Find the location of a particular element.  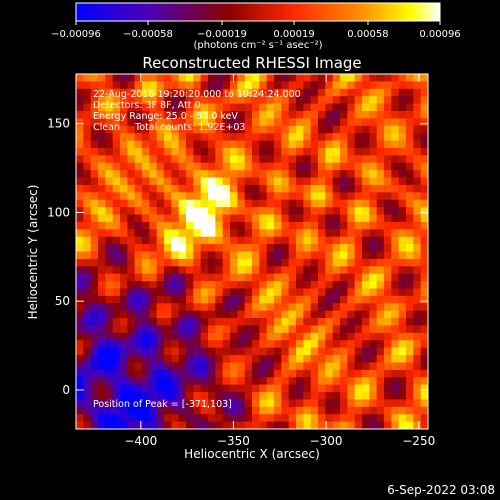

annotation-peak-position: Position of Peak = [-371,103] is located at coordinates (162, 404).